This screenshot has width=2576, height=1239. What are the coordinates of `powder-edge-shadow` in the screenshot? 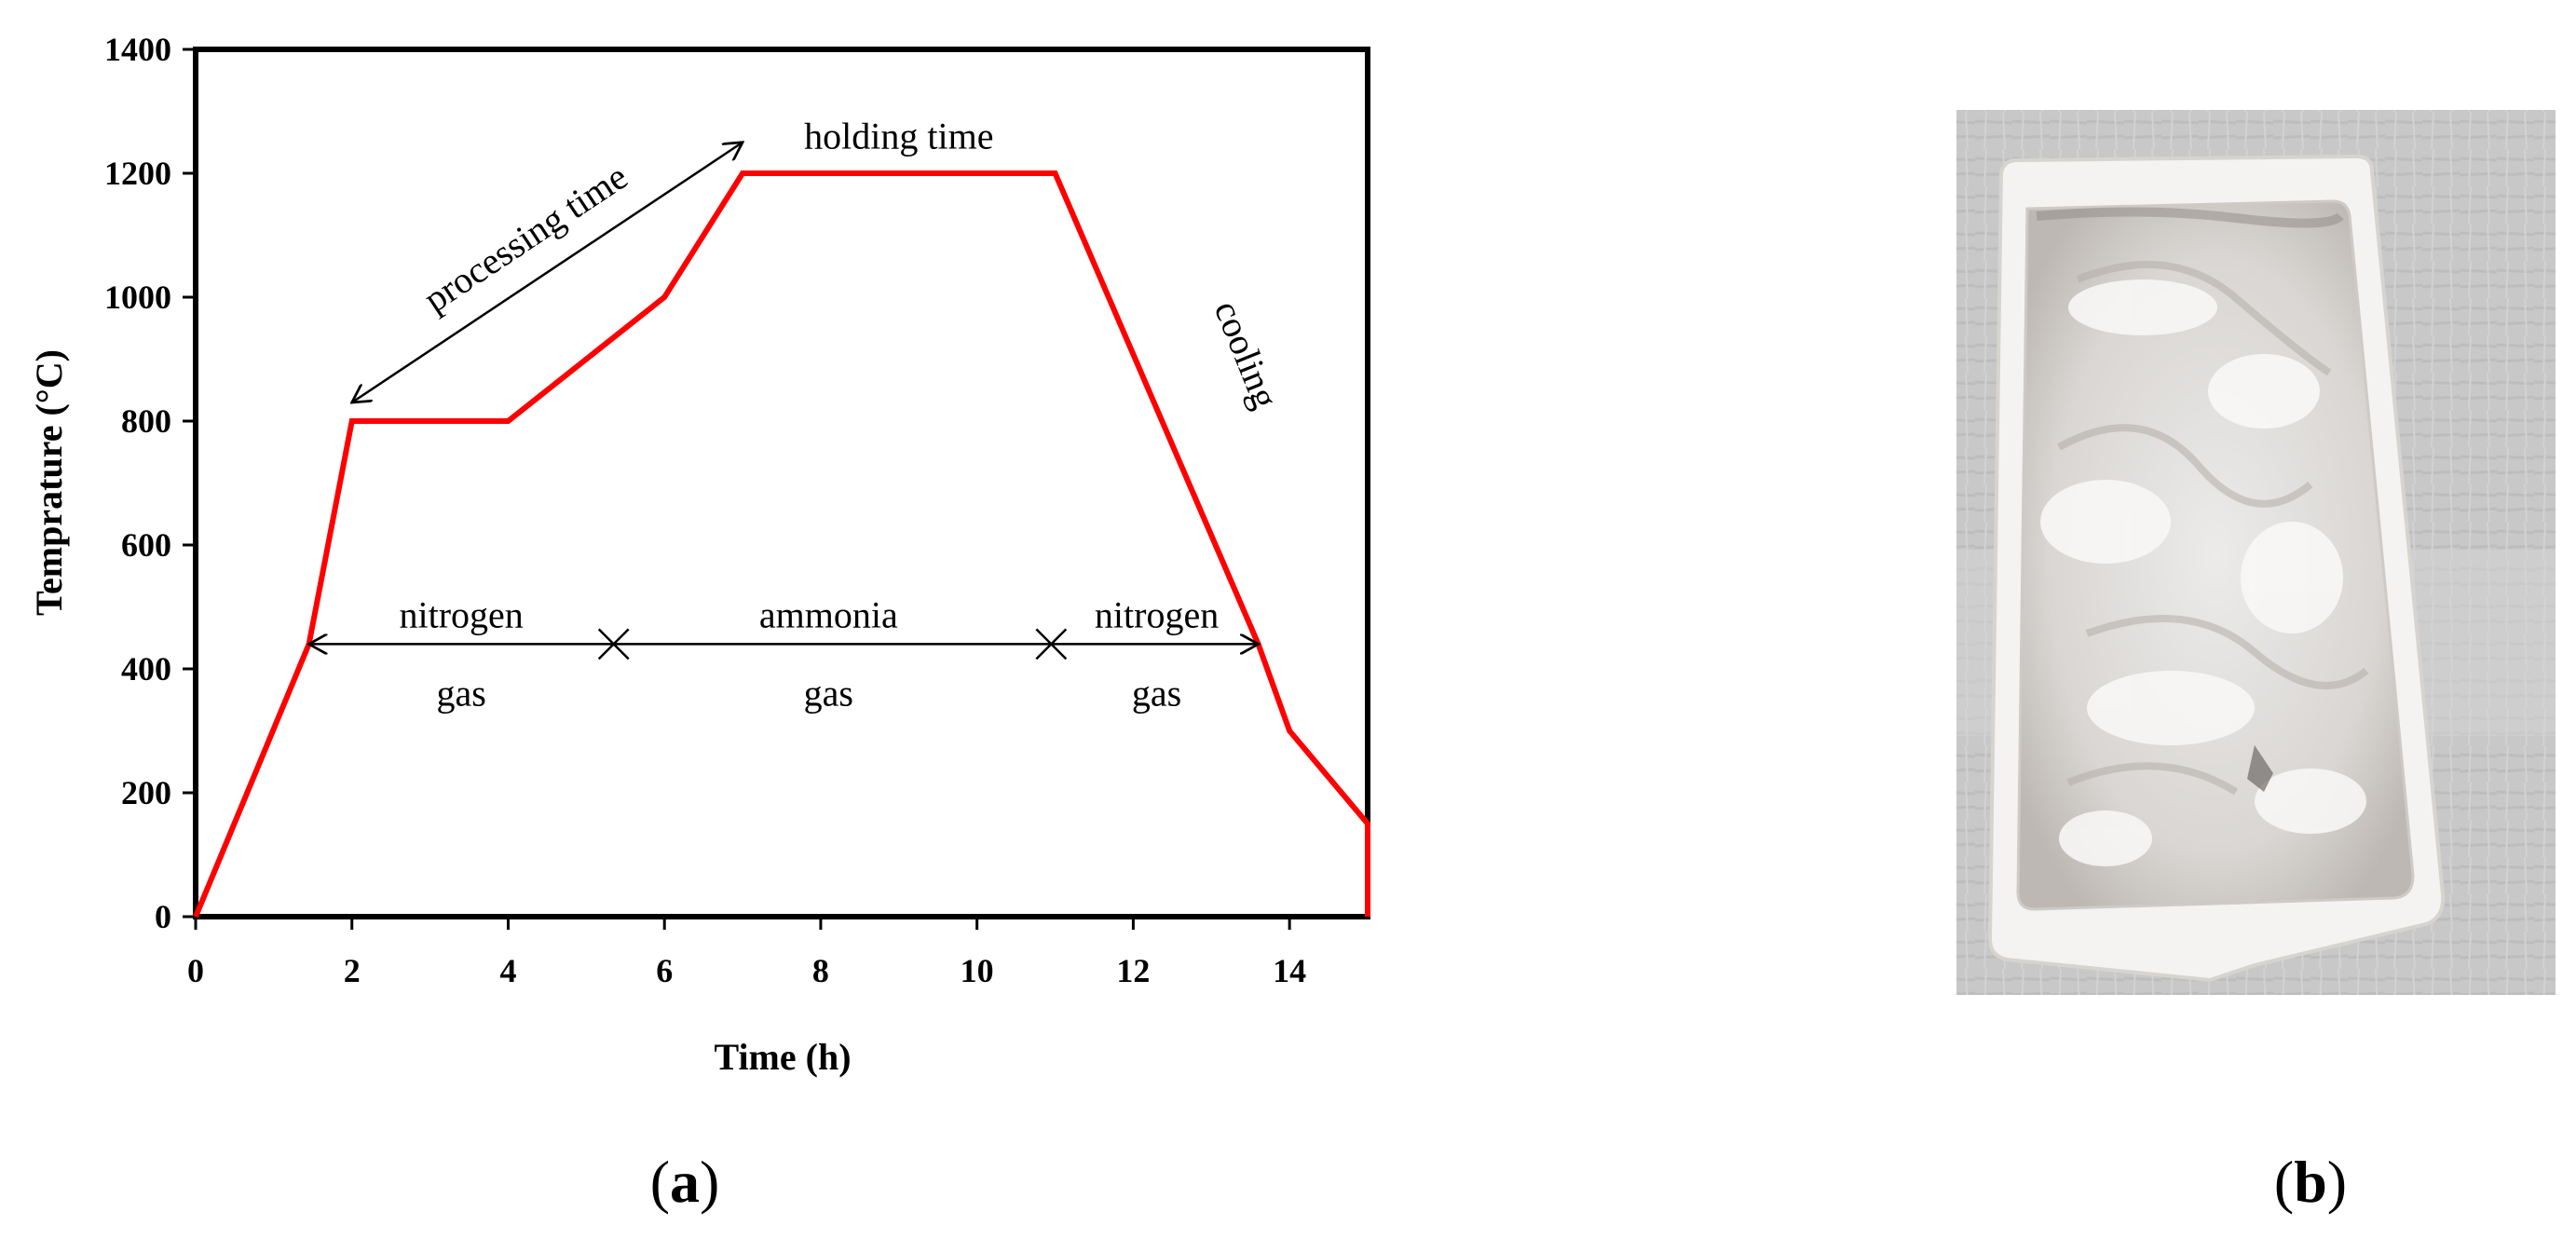 It's located at (2190, 218).